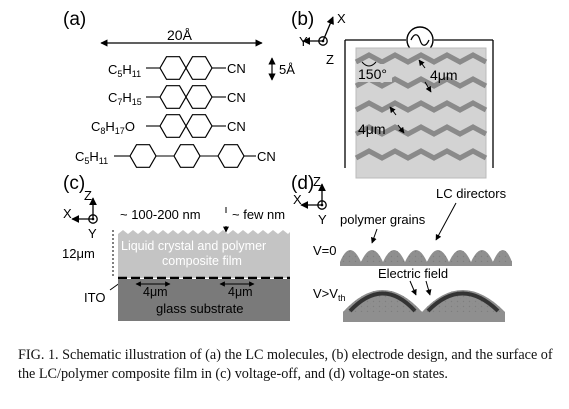 This screenshot has height=409, width=569. I want to click on zigzag-electrodes, so click(421, 106).